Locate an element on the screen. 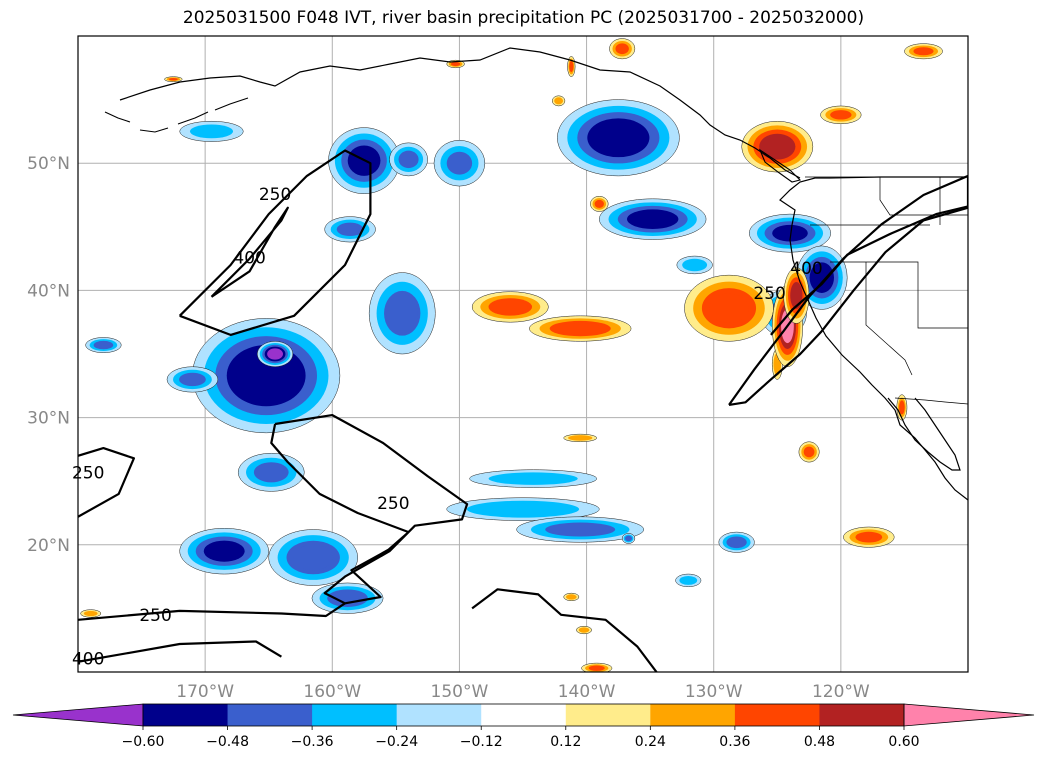  colorbar-frame is located at coordinates (523, 715).